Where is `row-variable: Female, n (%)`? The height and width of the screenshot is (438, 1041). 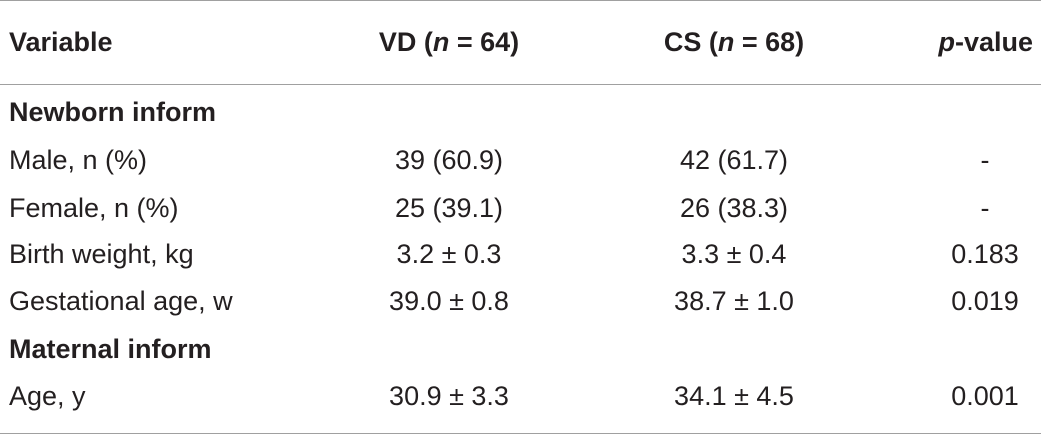
row-variable: Female, n (%) is located at coordinates (94, 208).